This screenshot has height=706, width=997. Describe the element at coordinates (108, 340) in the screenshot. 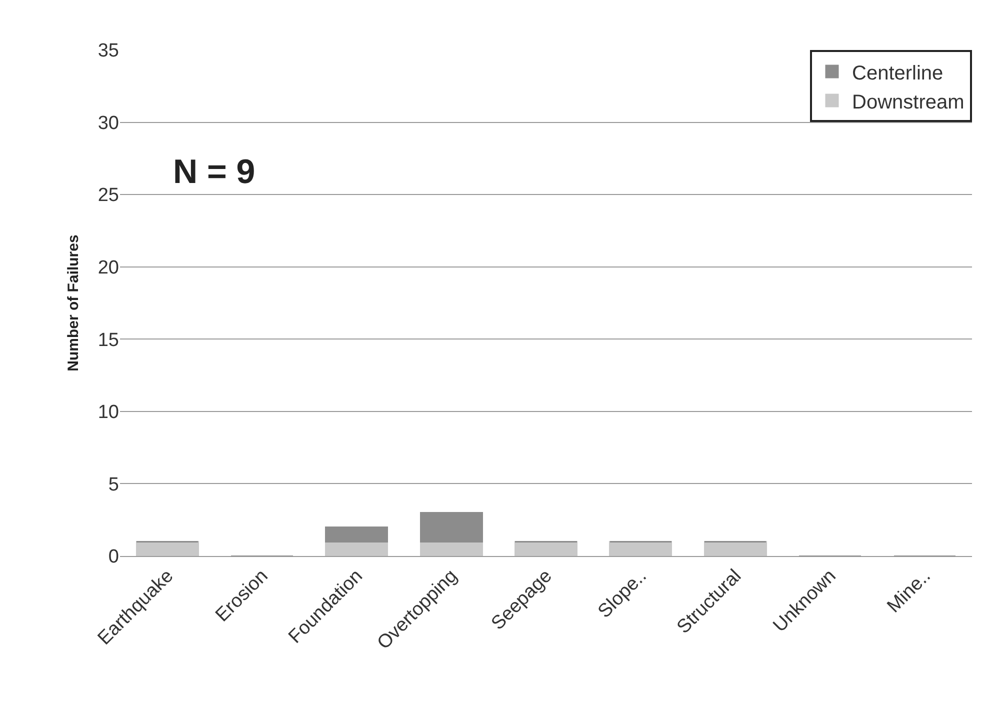

I see `y-tick-label: 15` at that location.